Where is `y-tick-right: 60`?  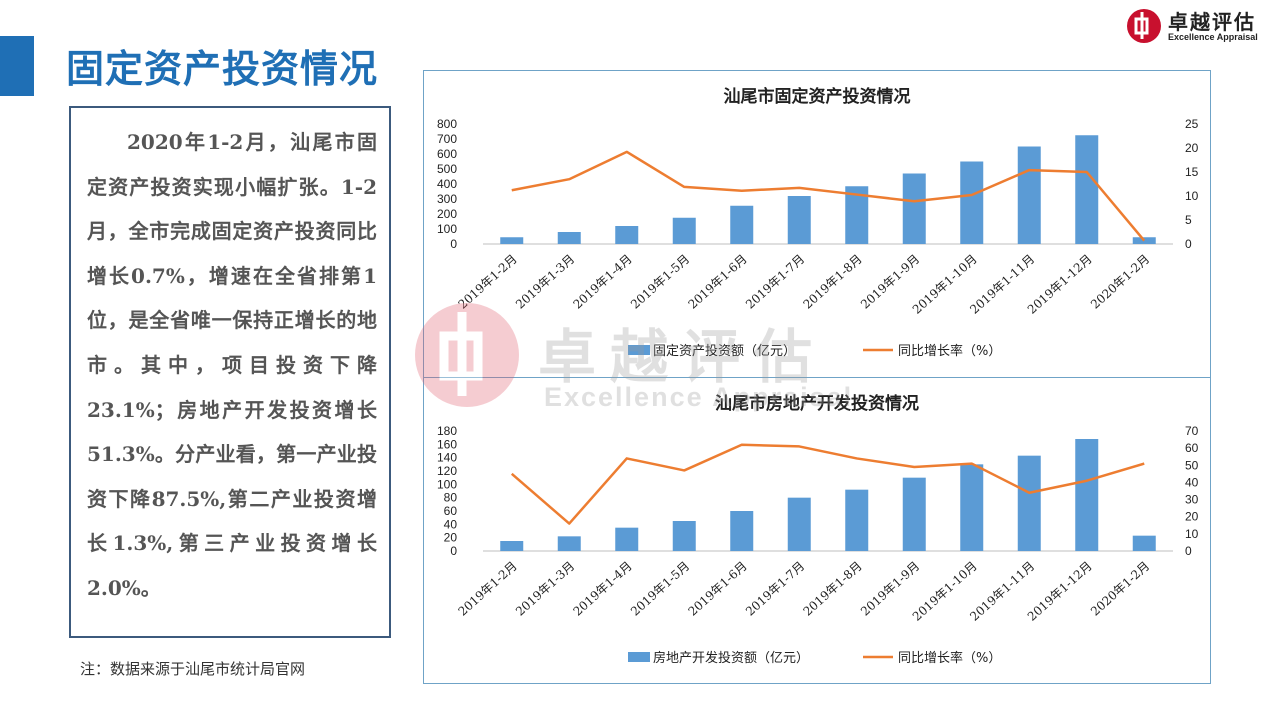
y-tick-right: 60 is located at coordinates (1192, 448).